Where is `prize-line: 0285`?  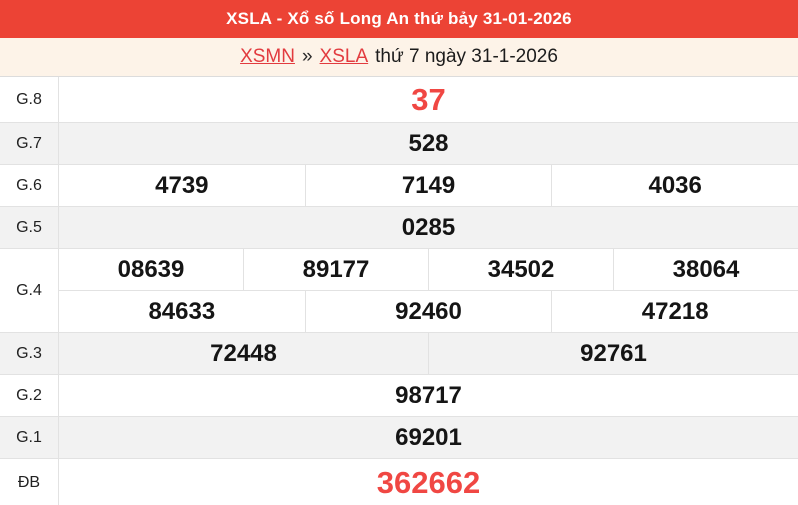
prize-line: 0285 is located at coordinates (428, 227).